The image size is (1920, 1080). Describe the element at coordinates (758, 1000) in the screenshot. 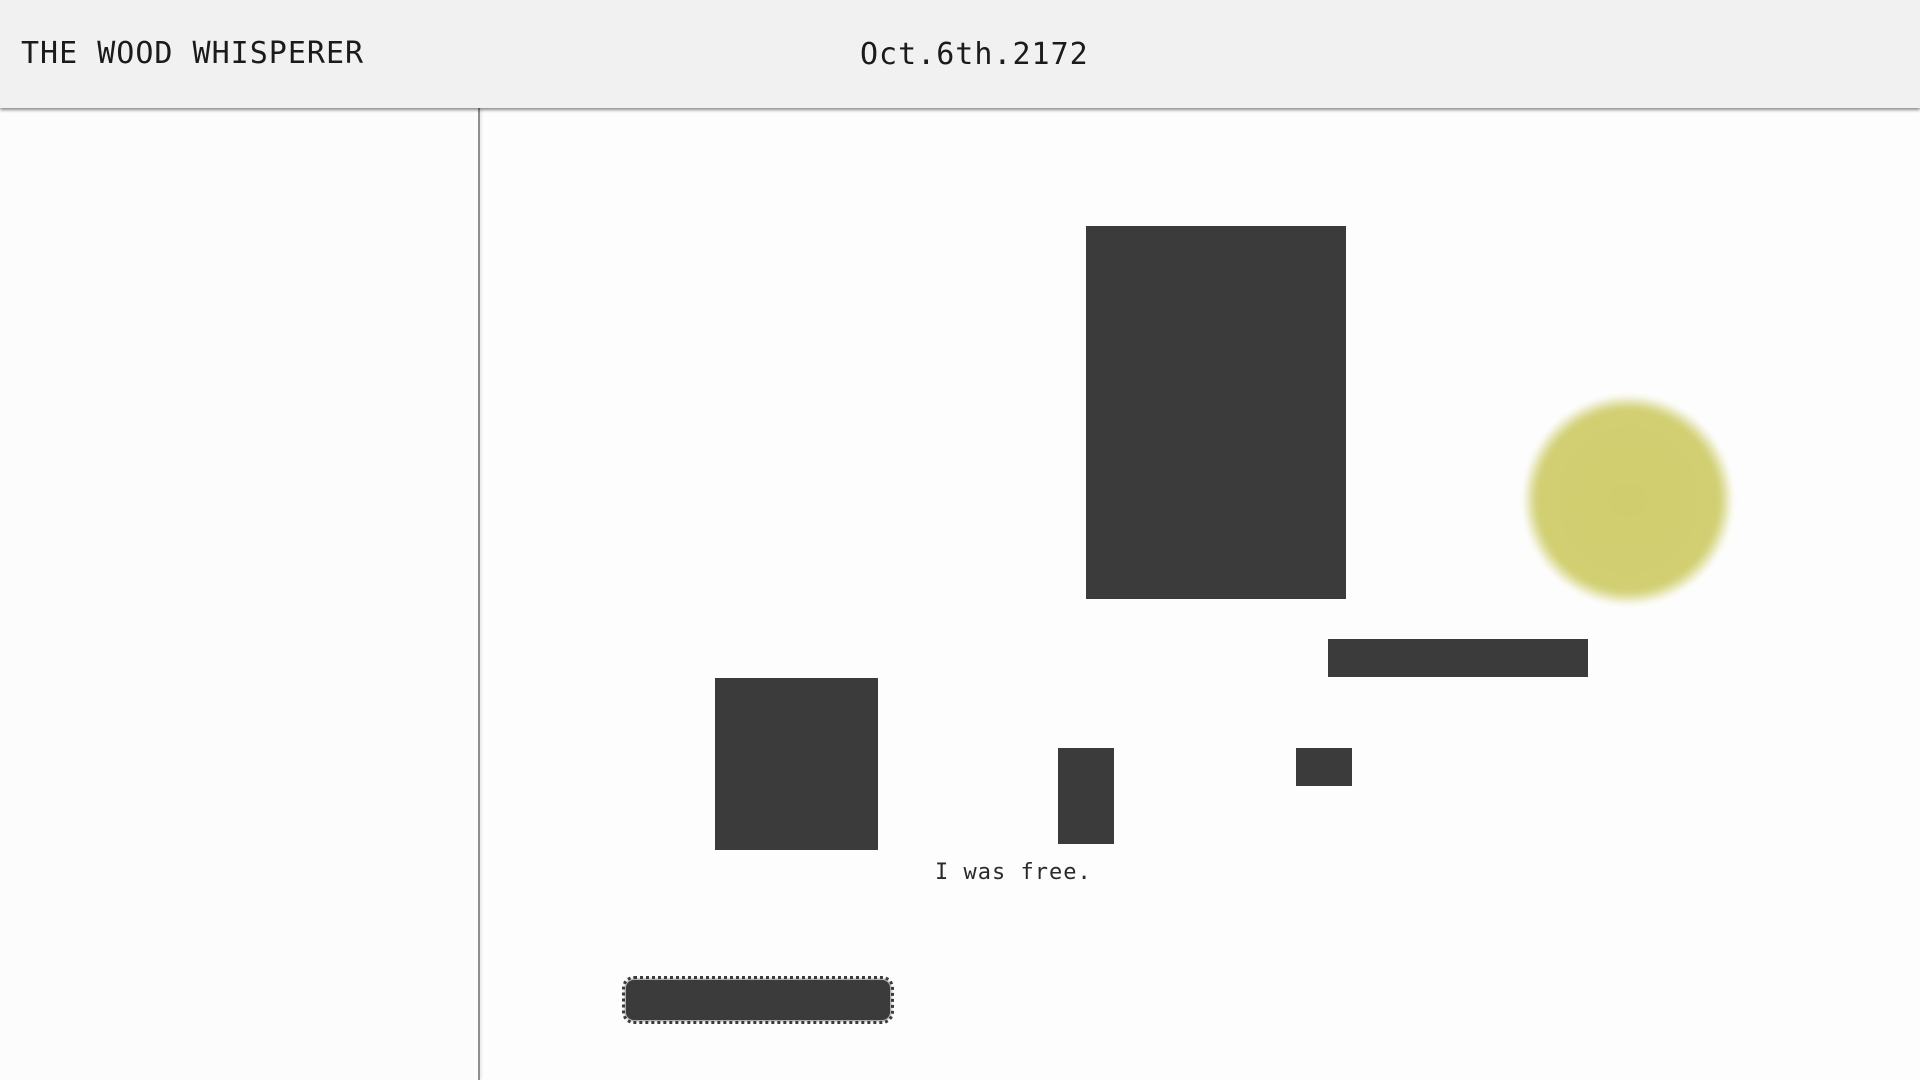

I see `player-platform` at that location.